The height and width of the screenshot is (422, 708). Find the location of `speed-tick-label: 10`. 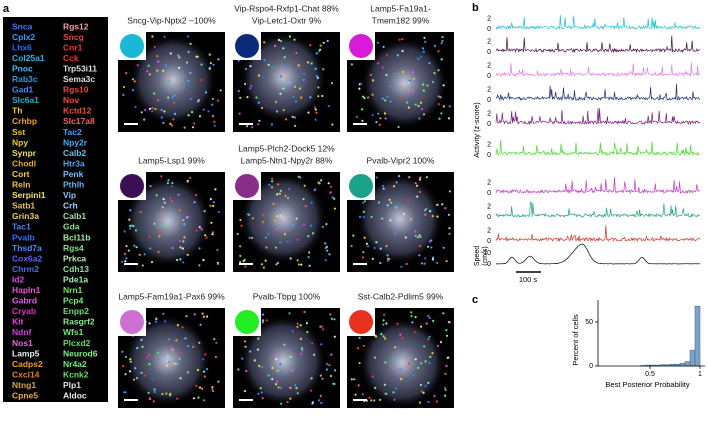

speed-tick-label: 10 is located at coordinates (487, 253).